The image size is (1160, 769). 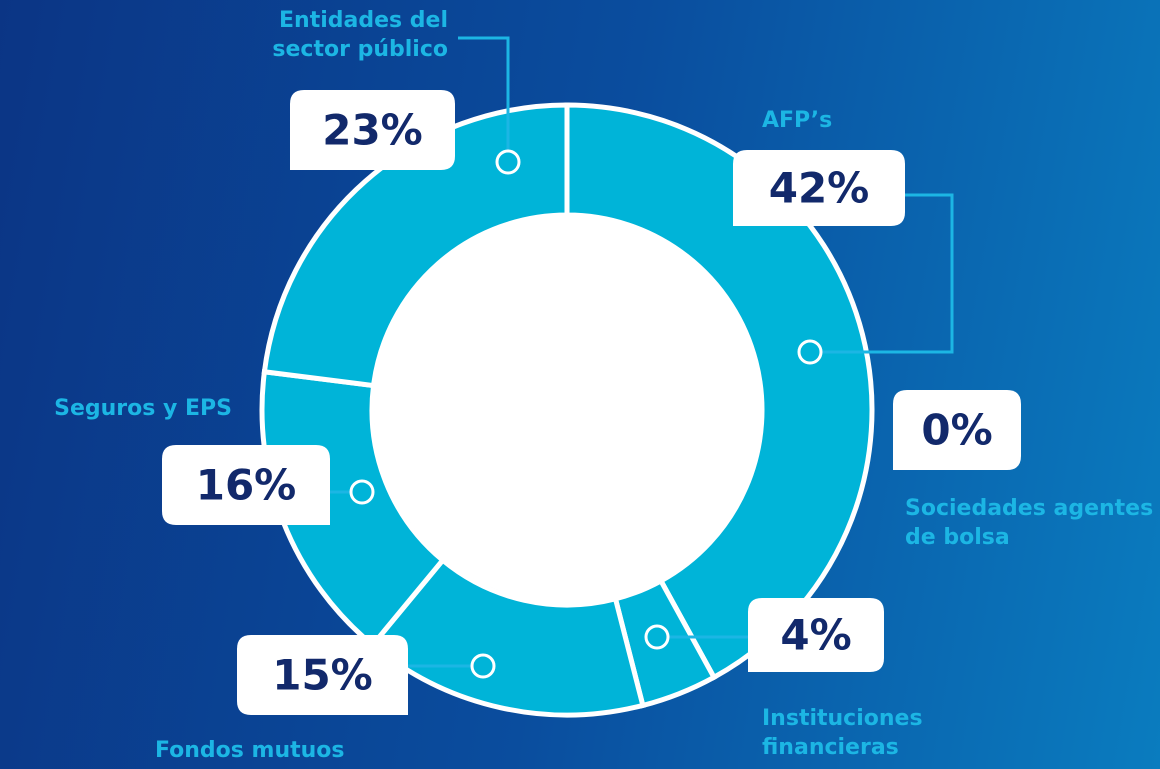 What do you see at coordinates (1029, 523) in the screenshot?
I see `category-label: Sociedades agentes de bolsa` at bounding box center [1029, 523].